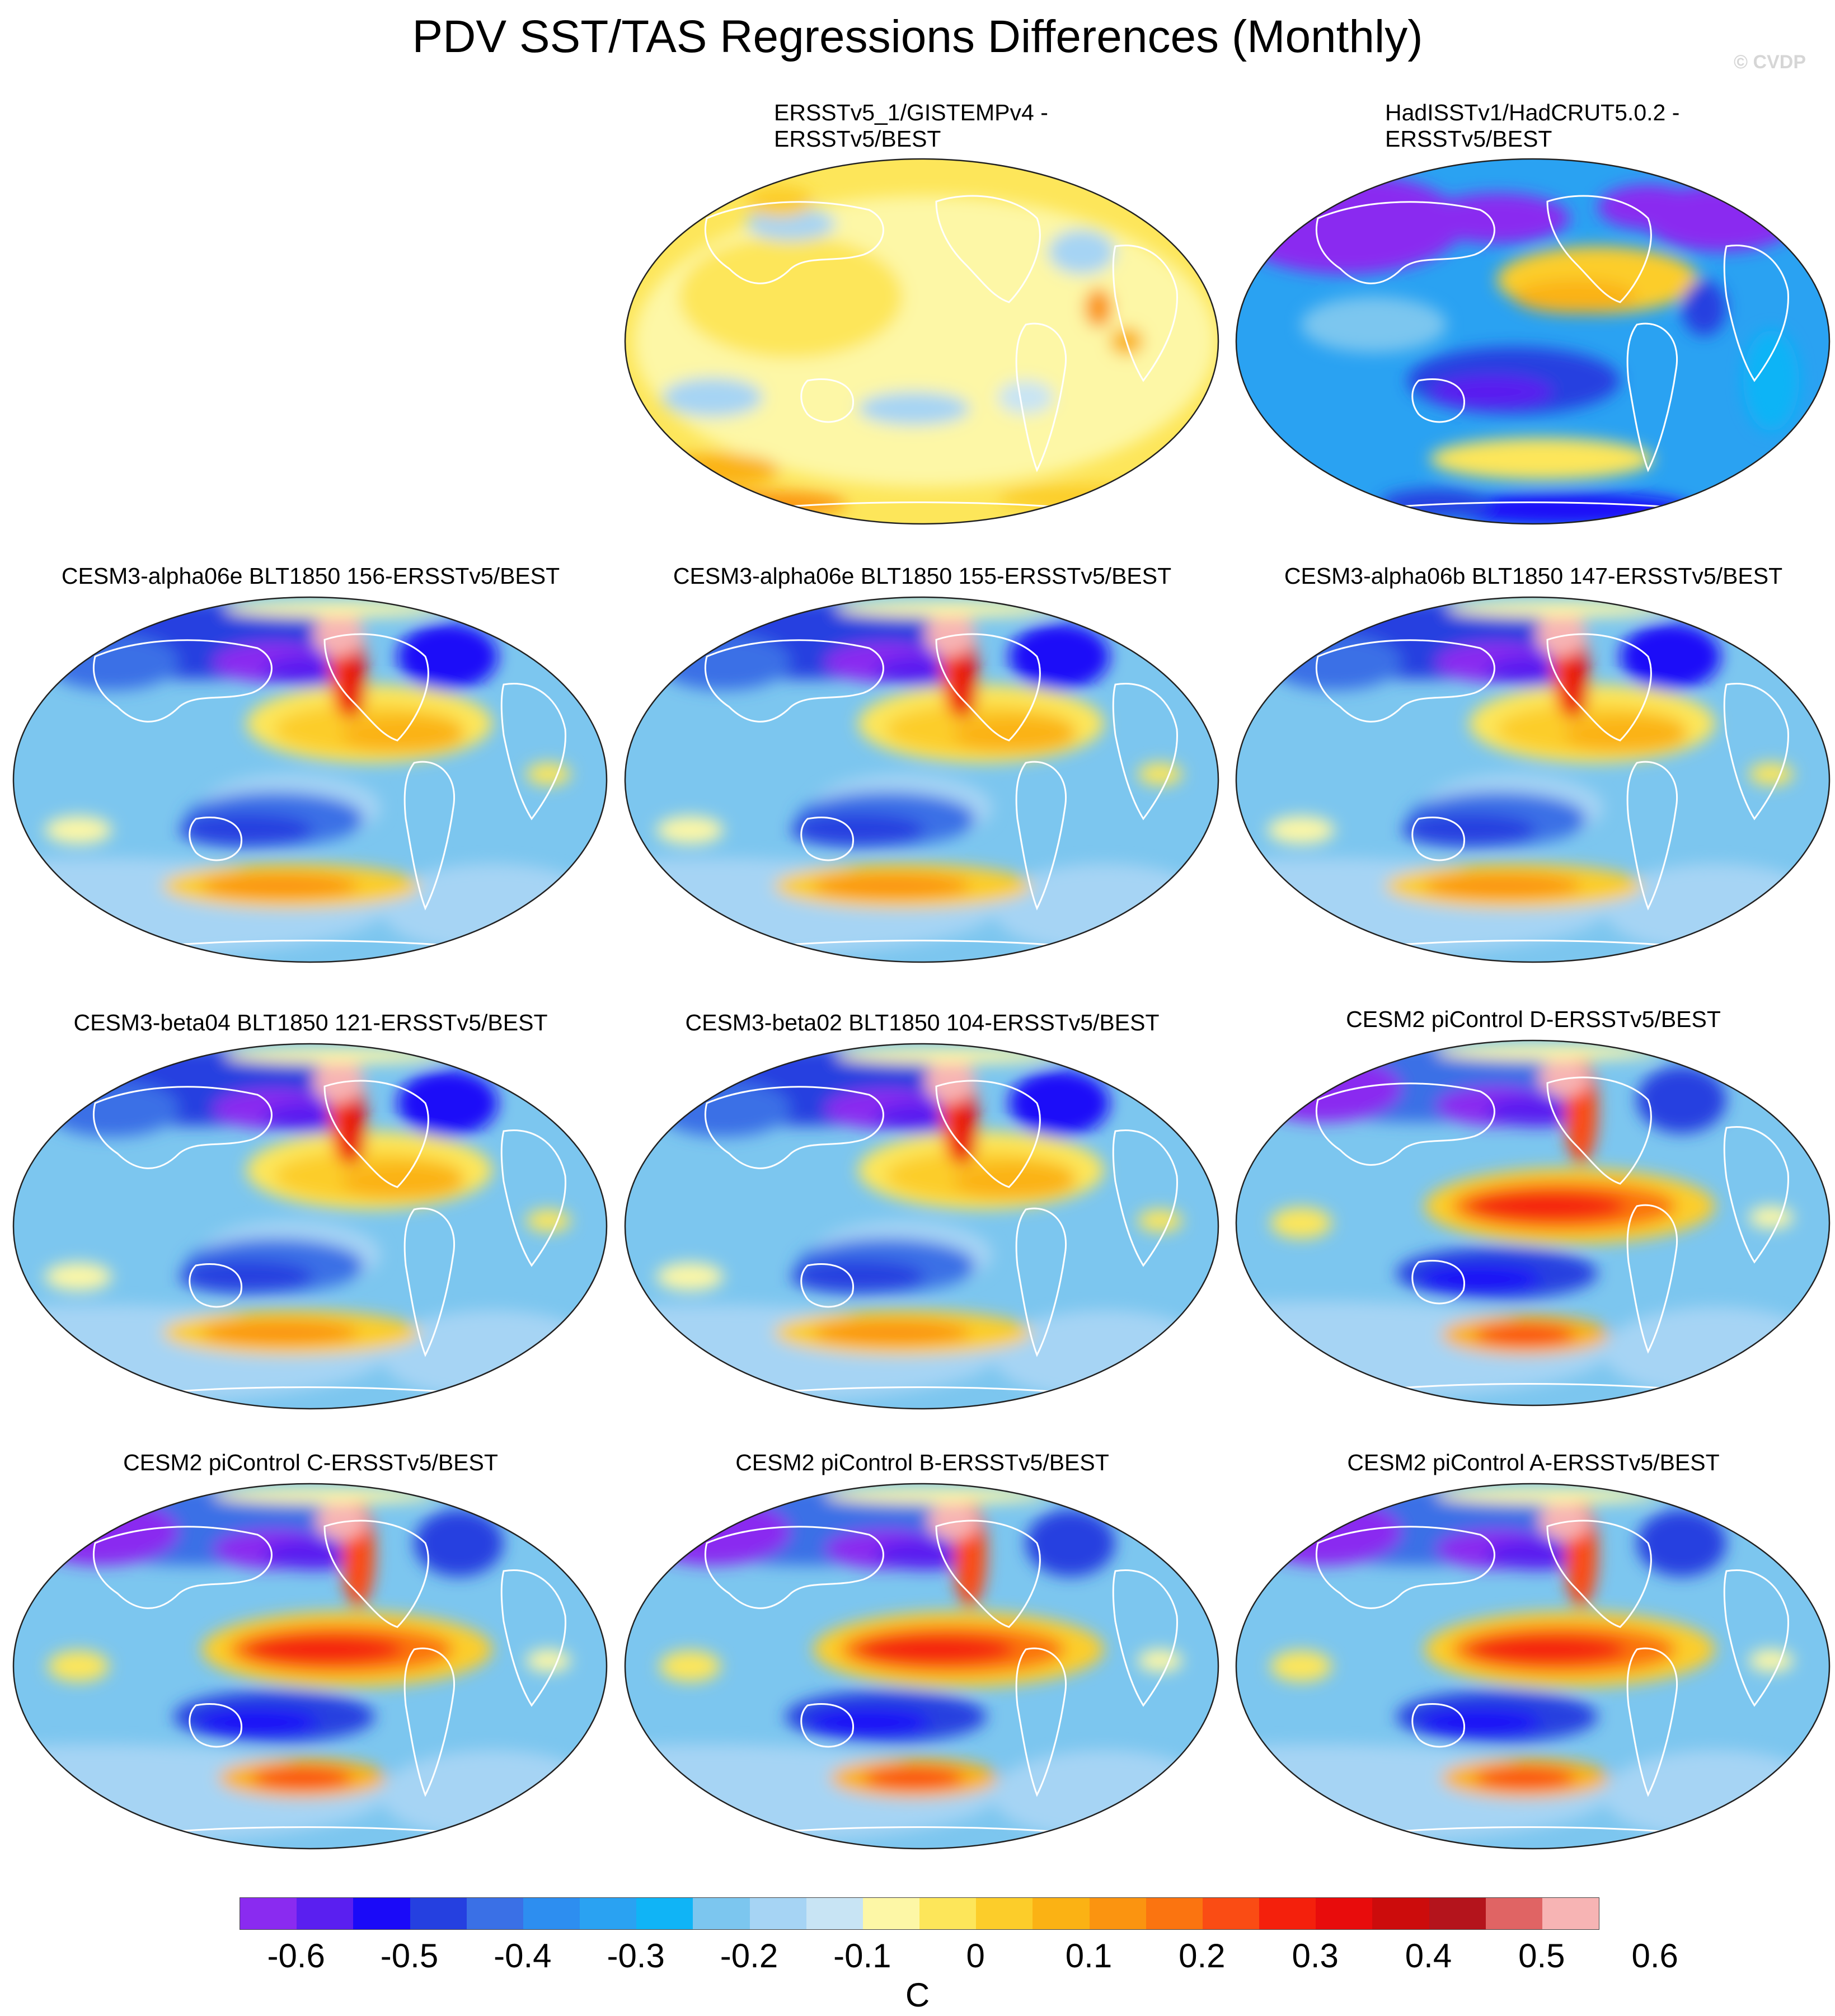 The width and height of the screenshot is (1835, 2016). I want to click on panel-title: CESM2 piControl A-ERSSTv5/BEST, so click(1534, 1462).